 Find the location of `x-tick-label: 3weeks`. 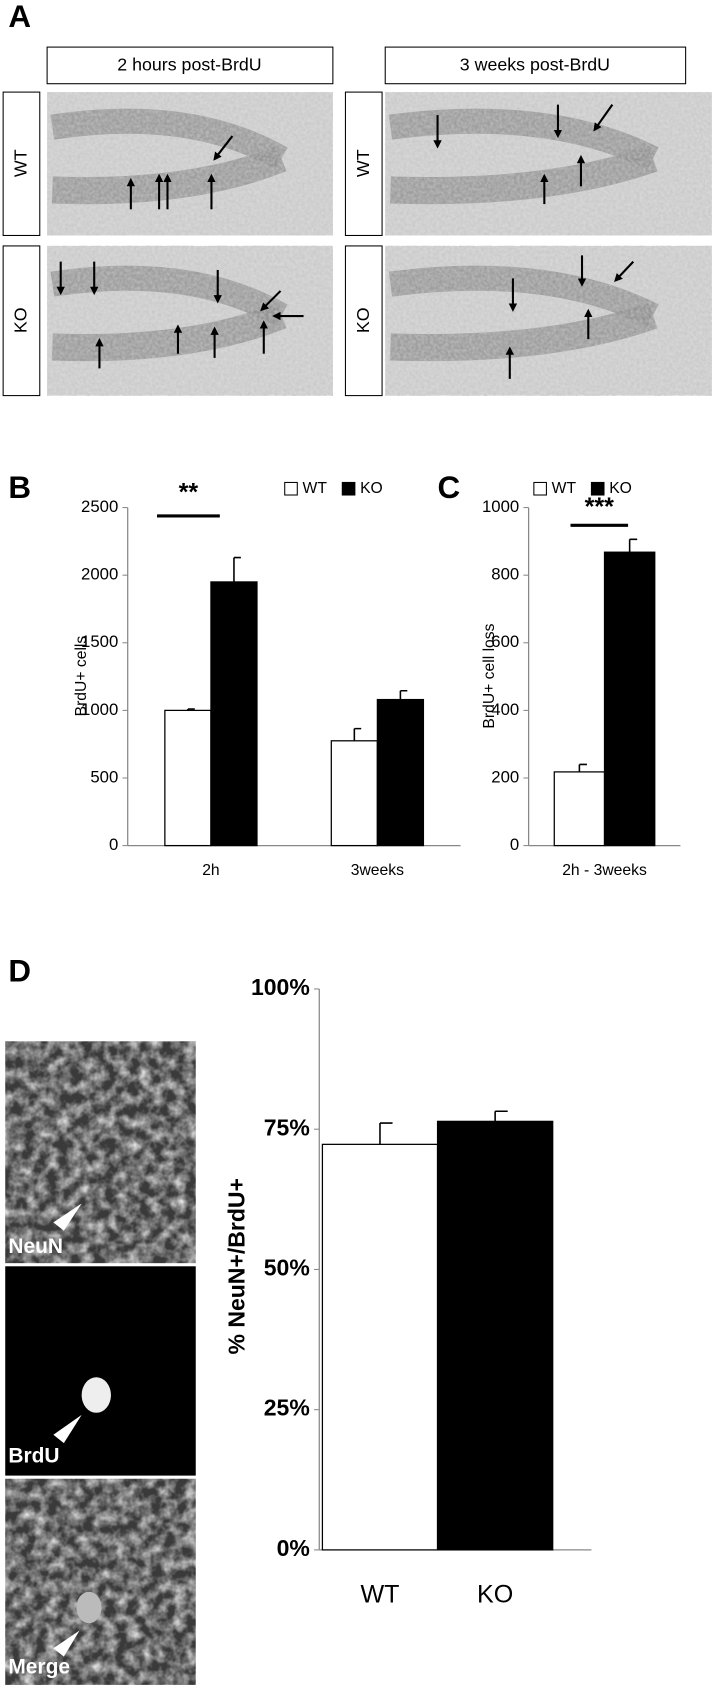

x-tick-label: 3weeks is located at coordinates (377, 870).